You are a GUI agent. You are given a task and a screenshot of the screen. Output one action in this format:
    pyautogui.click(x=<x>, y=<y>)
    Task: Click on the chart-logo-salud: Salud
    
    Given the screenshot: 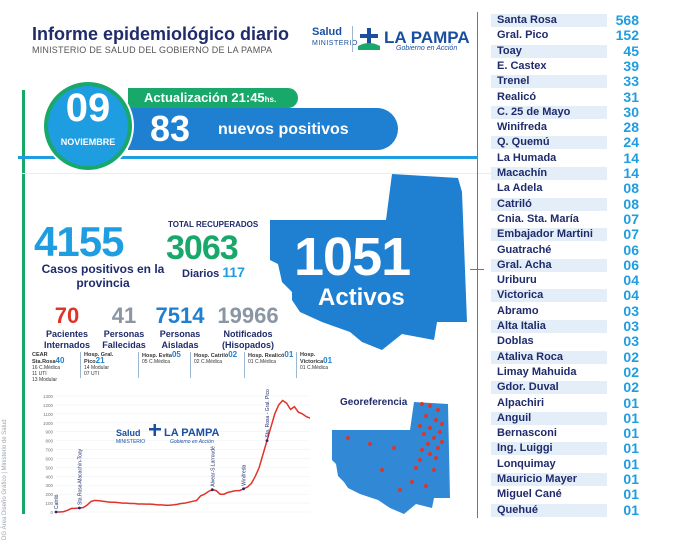 What is the action you would take?
    pyautogui.click(x=128, y=433)
    